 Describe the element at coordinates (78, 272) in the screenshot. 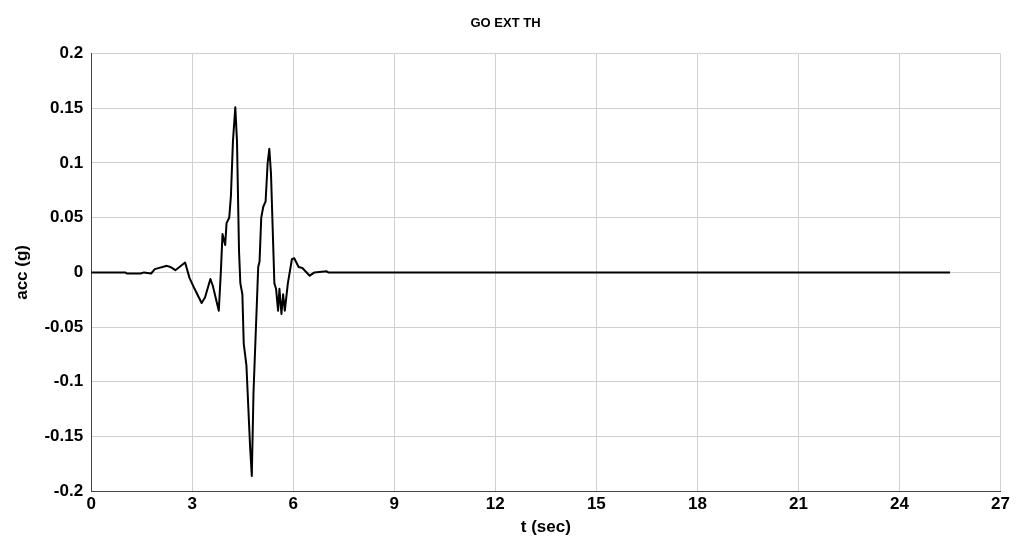

I see `y-tick-label: 0` at that location.